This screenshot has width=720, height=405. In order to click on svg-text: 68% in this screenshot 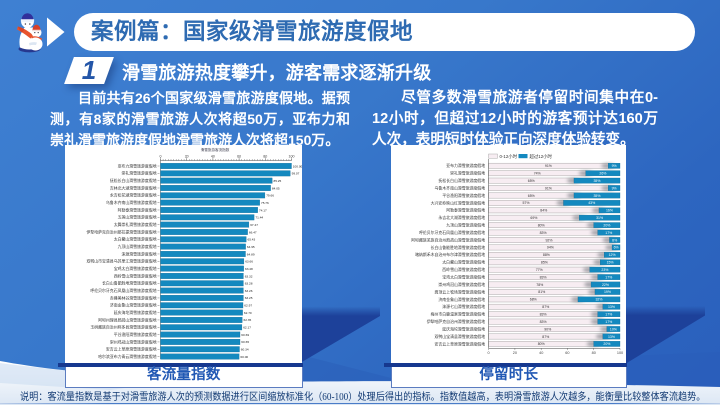, I will do `click(533, 299)`.